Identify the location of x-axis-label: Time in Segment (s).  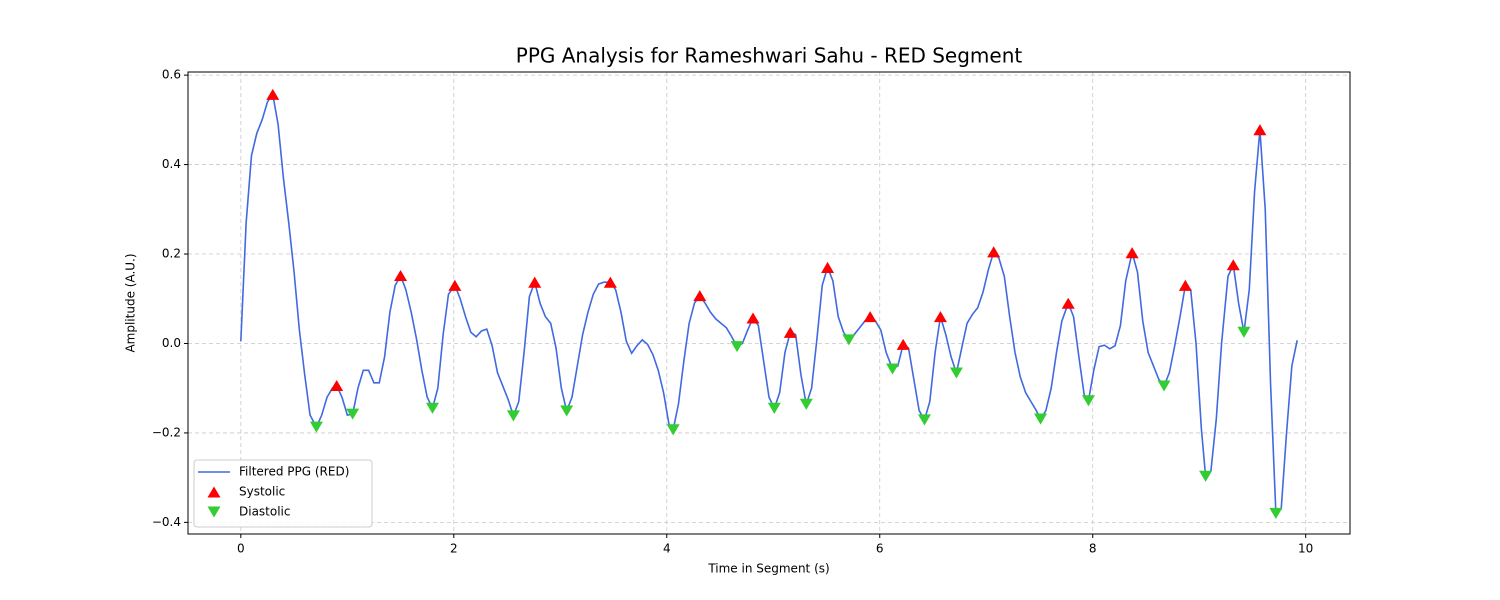
(768, 569).